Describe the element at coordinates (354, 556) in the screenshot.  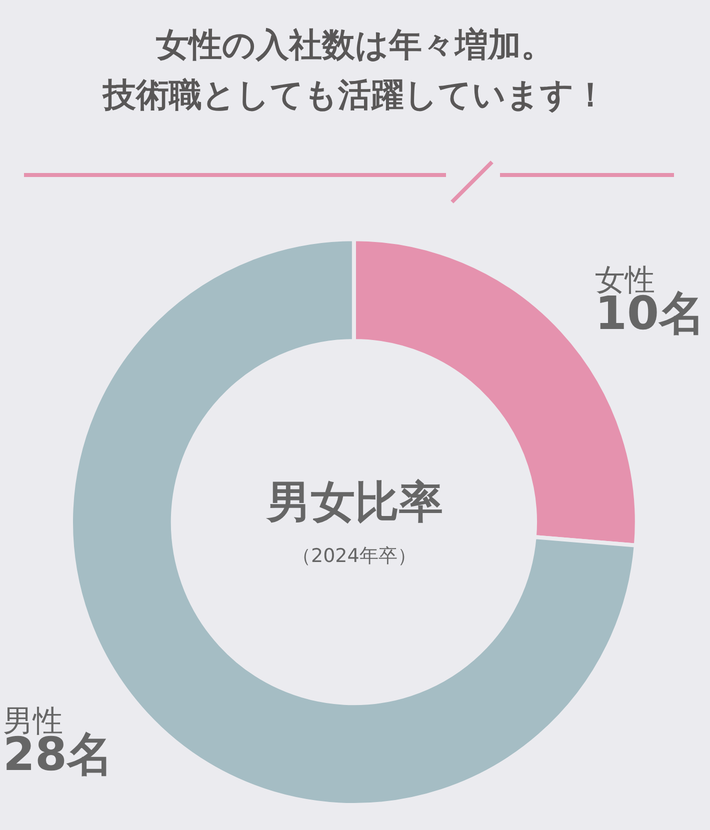
I see `text: （2024年卒）` at that location.